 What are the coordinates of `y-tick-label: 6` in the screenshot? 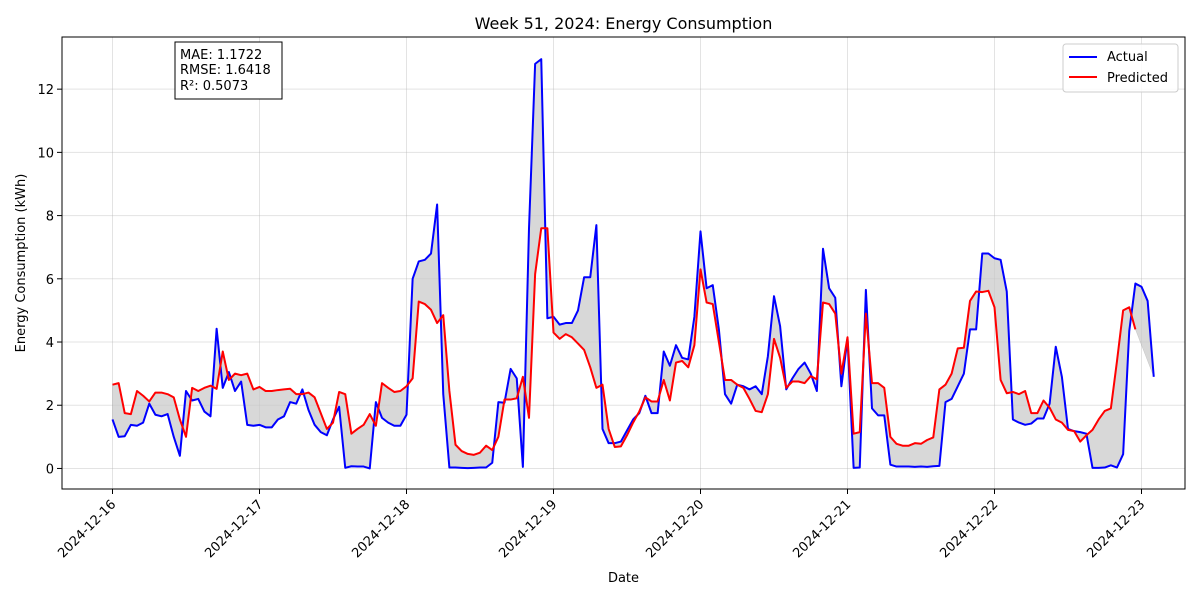 It's located at (50, 280).